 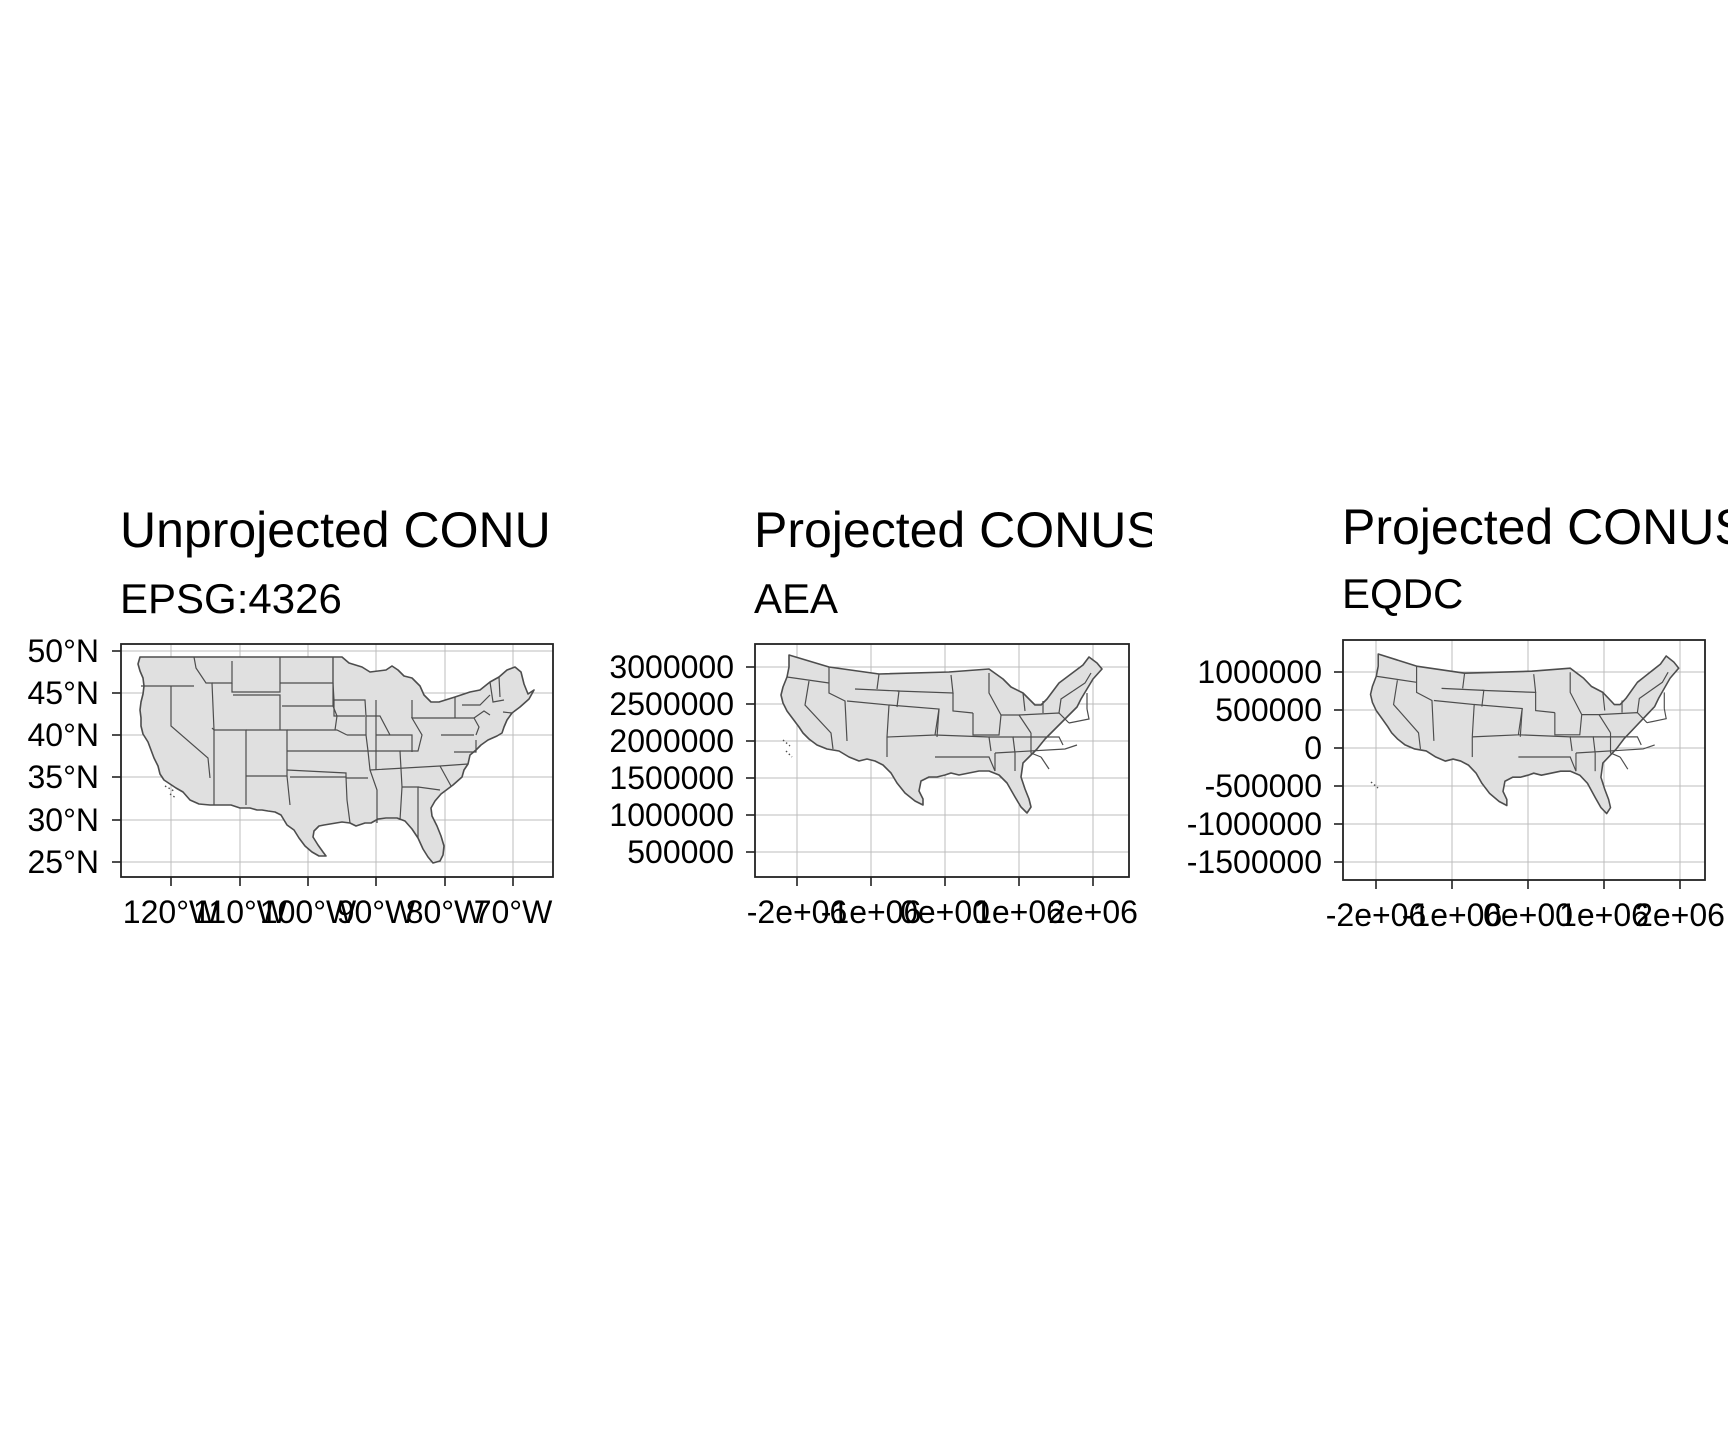 What do you see at coordinates (796, 598) in the screenshot?
I see `panel-subtitle: AEA` at bounding box center [796, 598].